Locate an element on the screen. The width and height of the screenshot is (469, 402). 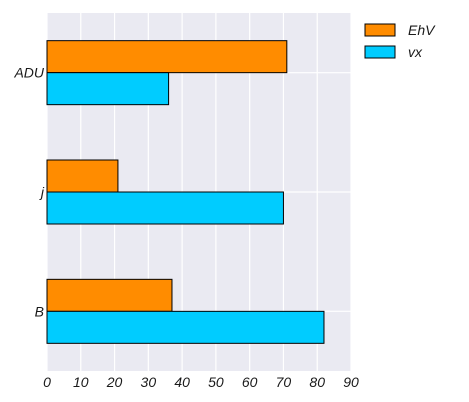
x-tick-label: 50 is located at coordinates (216, 382).